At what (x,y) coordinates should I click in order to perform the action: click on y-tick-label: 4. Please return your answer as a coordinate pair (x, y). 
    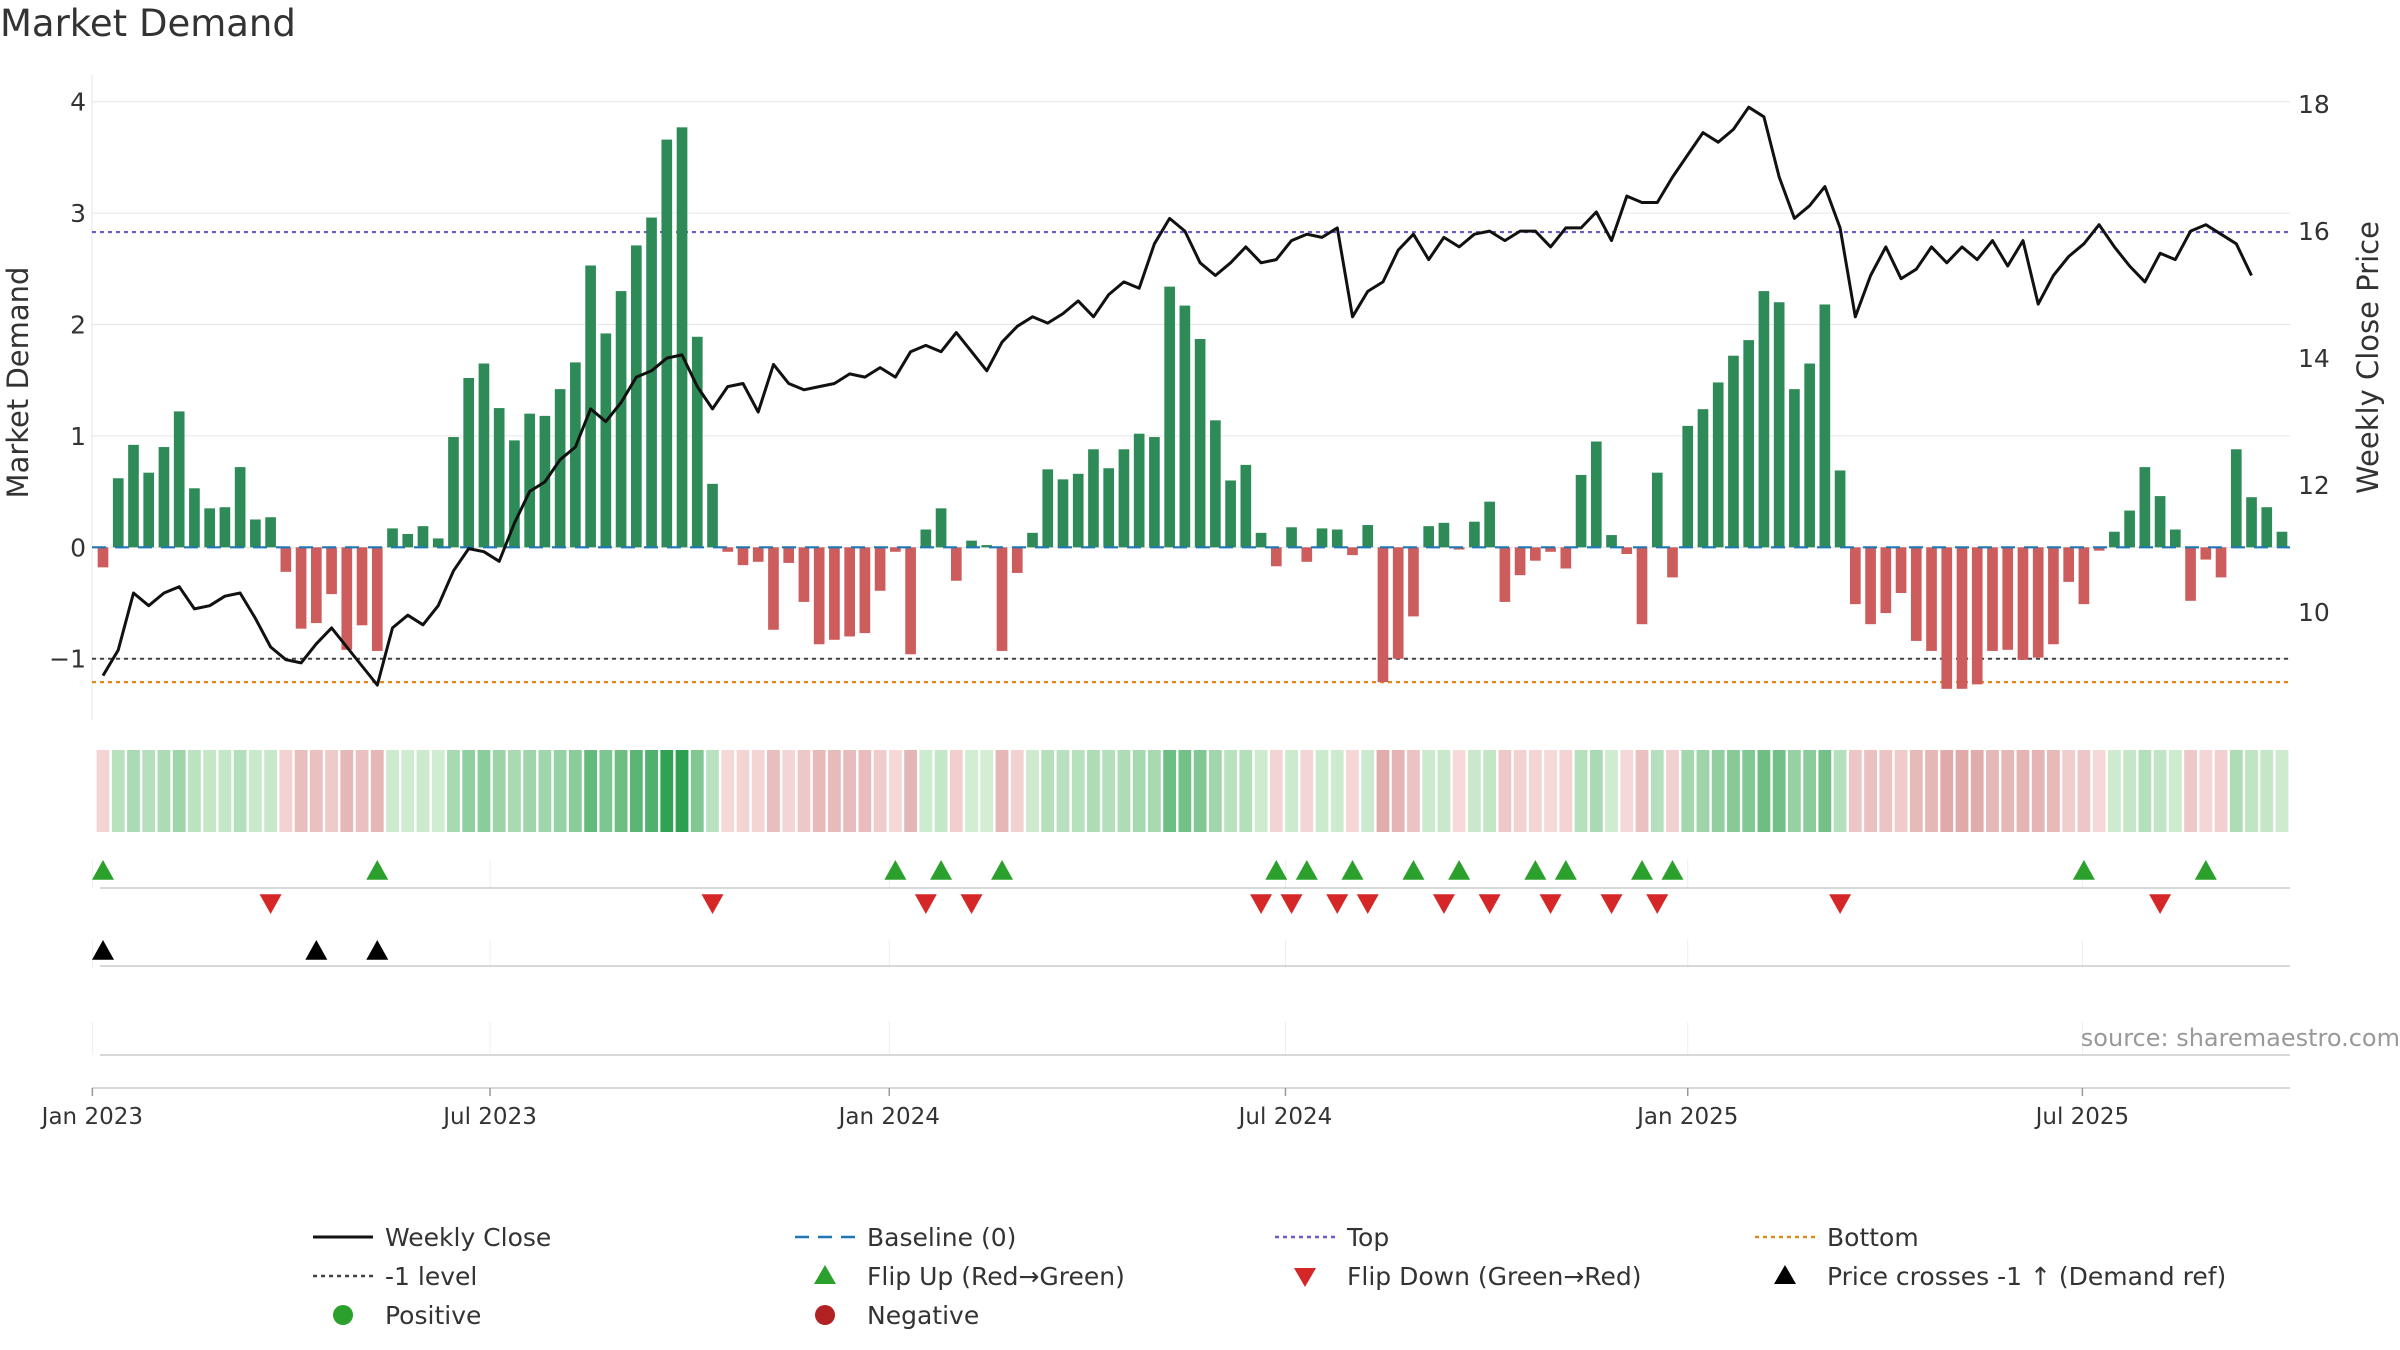
    Looking at the image, I should click on (78, 102).